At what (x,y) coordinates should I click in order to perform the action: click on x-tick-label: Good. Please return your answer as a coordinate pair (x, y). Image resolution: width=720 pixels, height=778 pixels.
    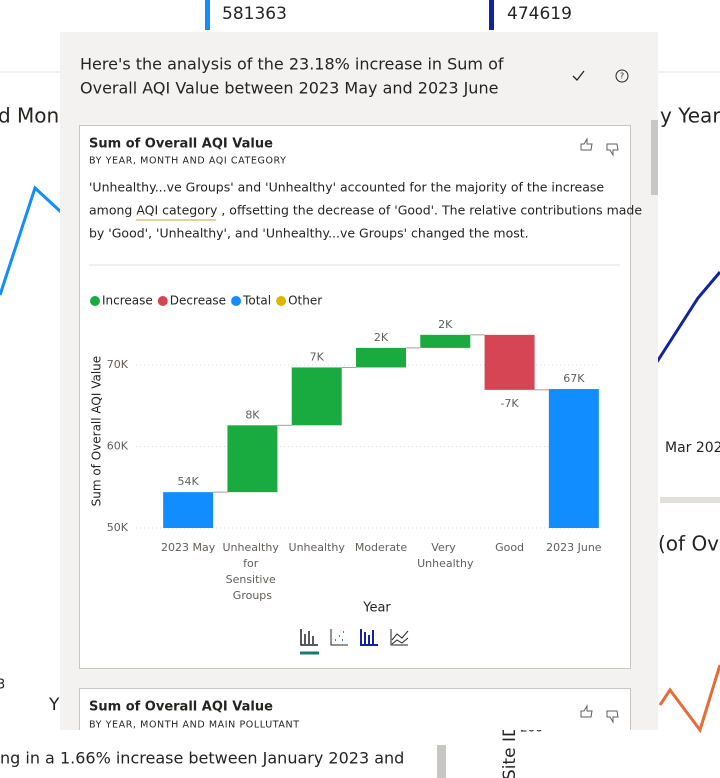
    Looking at the image, I should click on (509, 547).